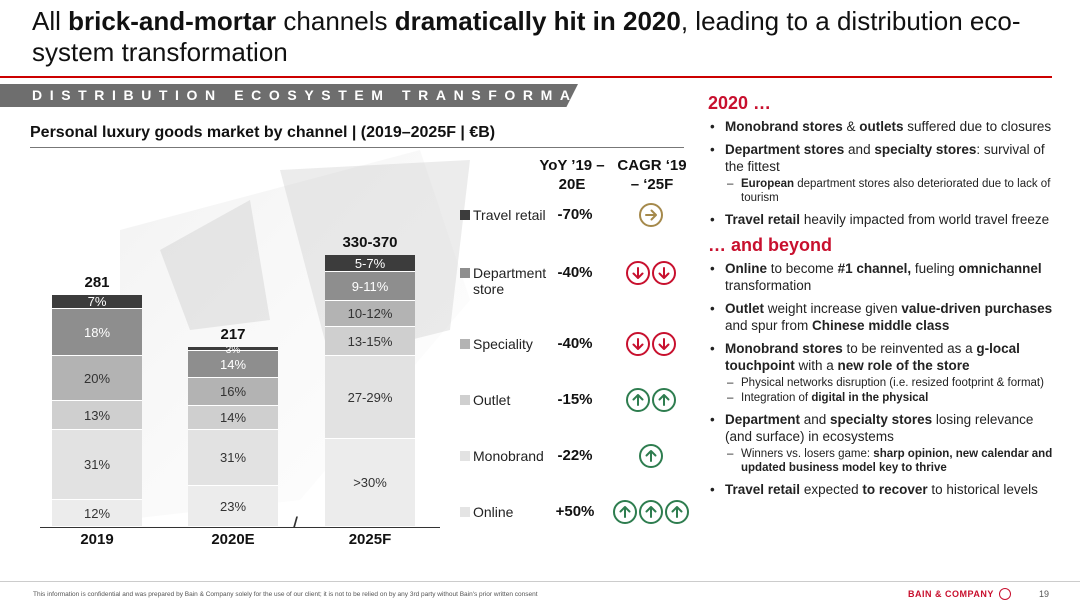  What do you see at coordinates (1044, 594) in the screenshot?
I see `page-number: 19` at bounding box center [1044, 594].